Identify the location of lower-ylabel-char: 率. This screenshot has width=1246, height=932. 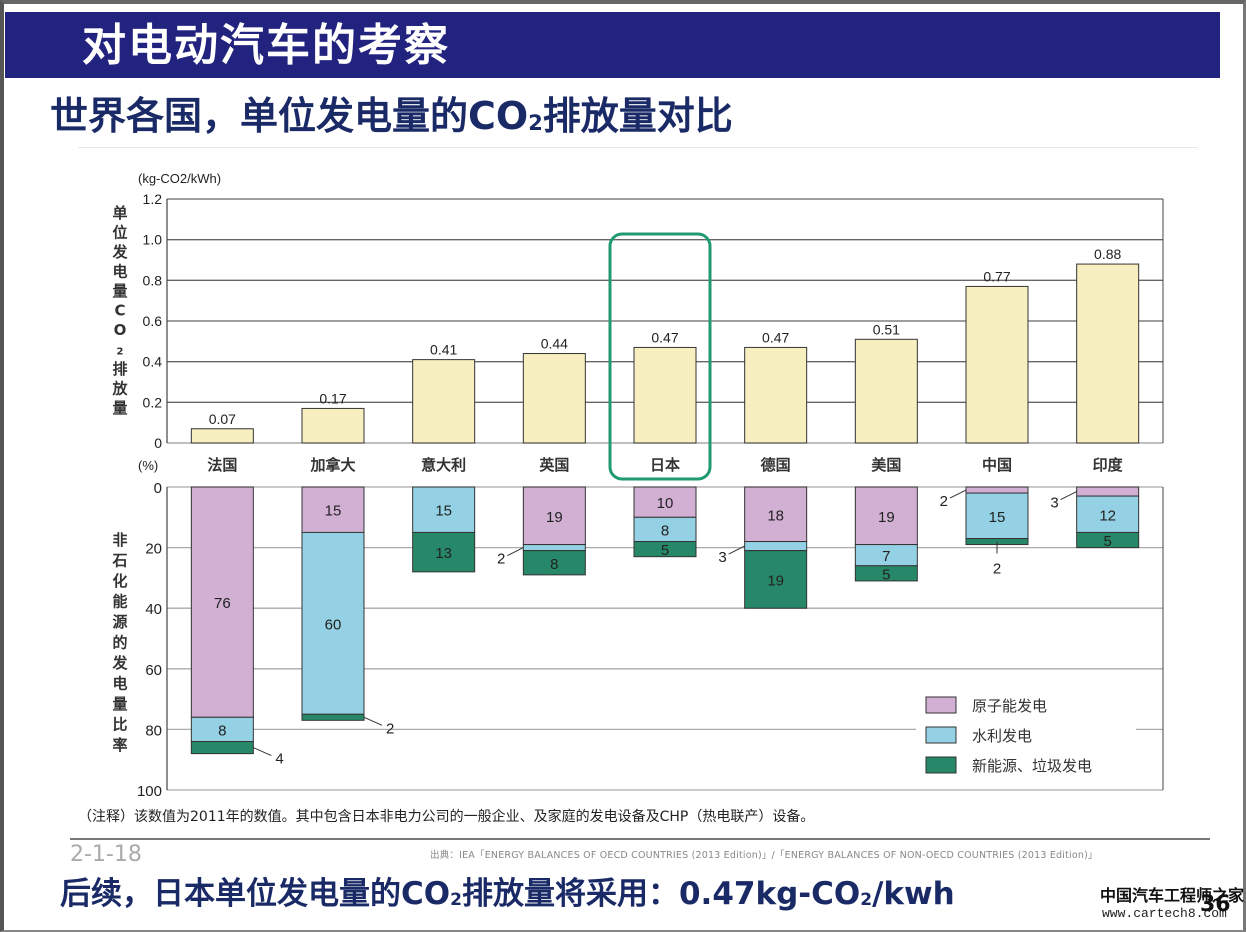
(119, 745).